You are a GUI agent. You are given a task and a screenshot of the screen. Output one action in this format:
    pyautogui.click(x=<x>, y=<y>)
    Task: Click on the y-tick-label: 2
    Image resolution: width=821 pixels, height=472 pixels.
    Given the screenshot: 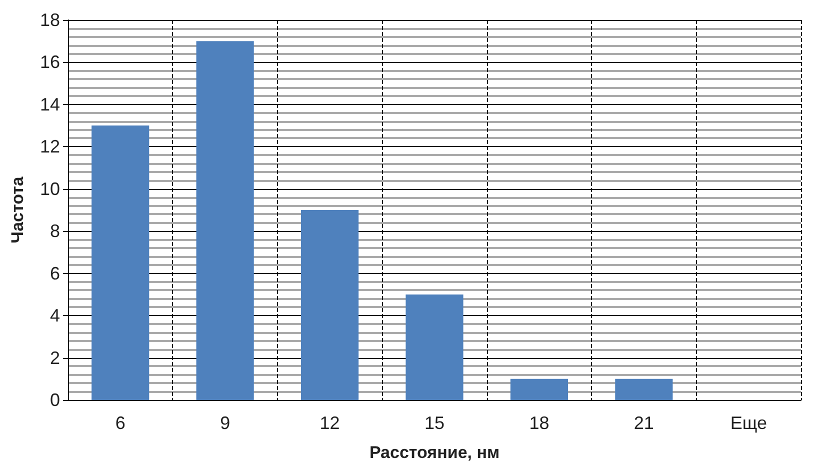 What is the action you would take?
    pyautogui.click(x=55, y=358)
    